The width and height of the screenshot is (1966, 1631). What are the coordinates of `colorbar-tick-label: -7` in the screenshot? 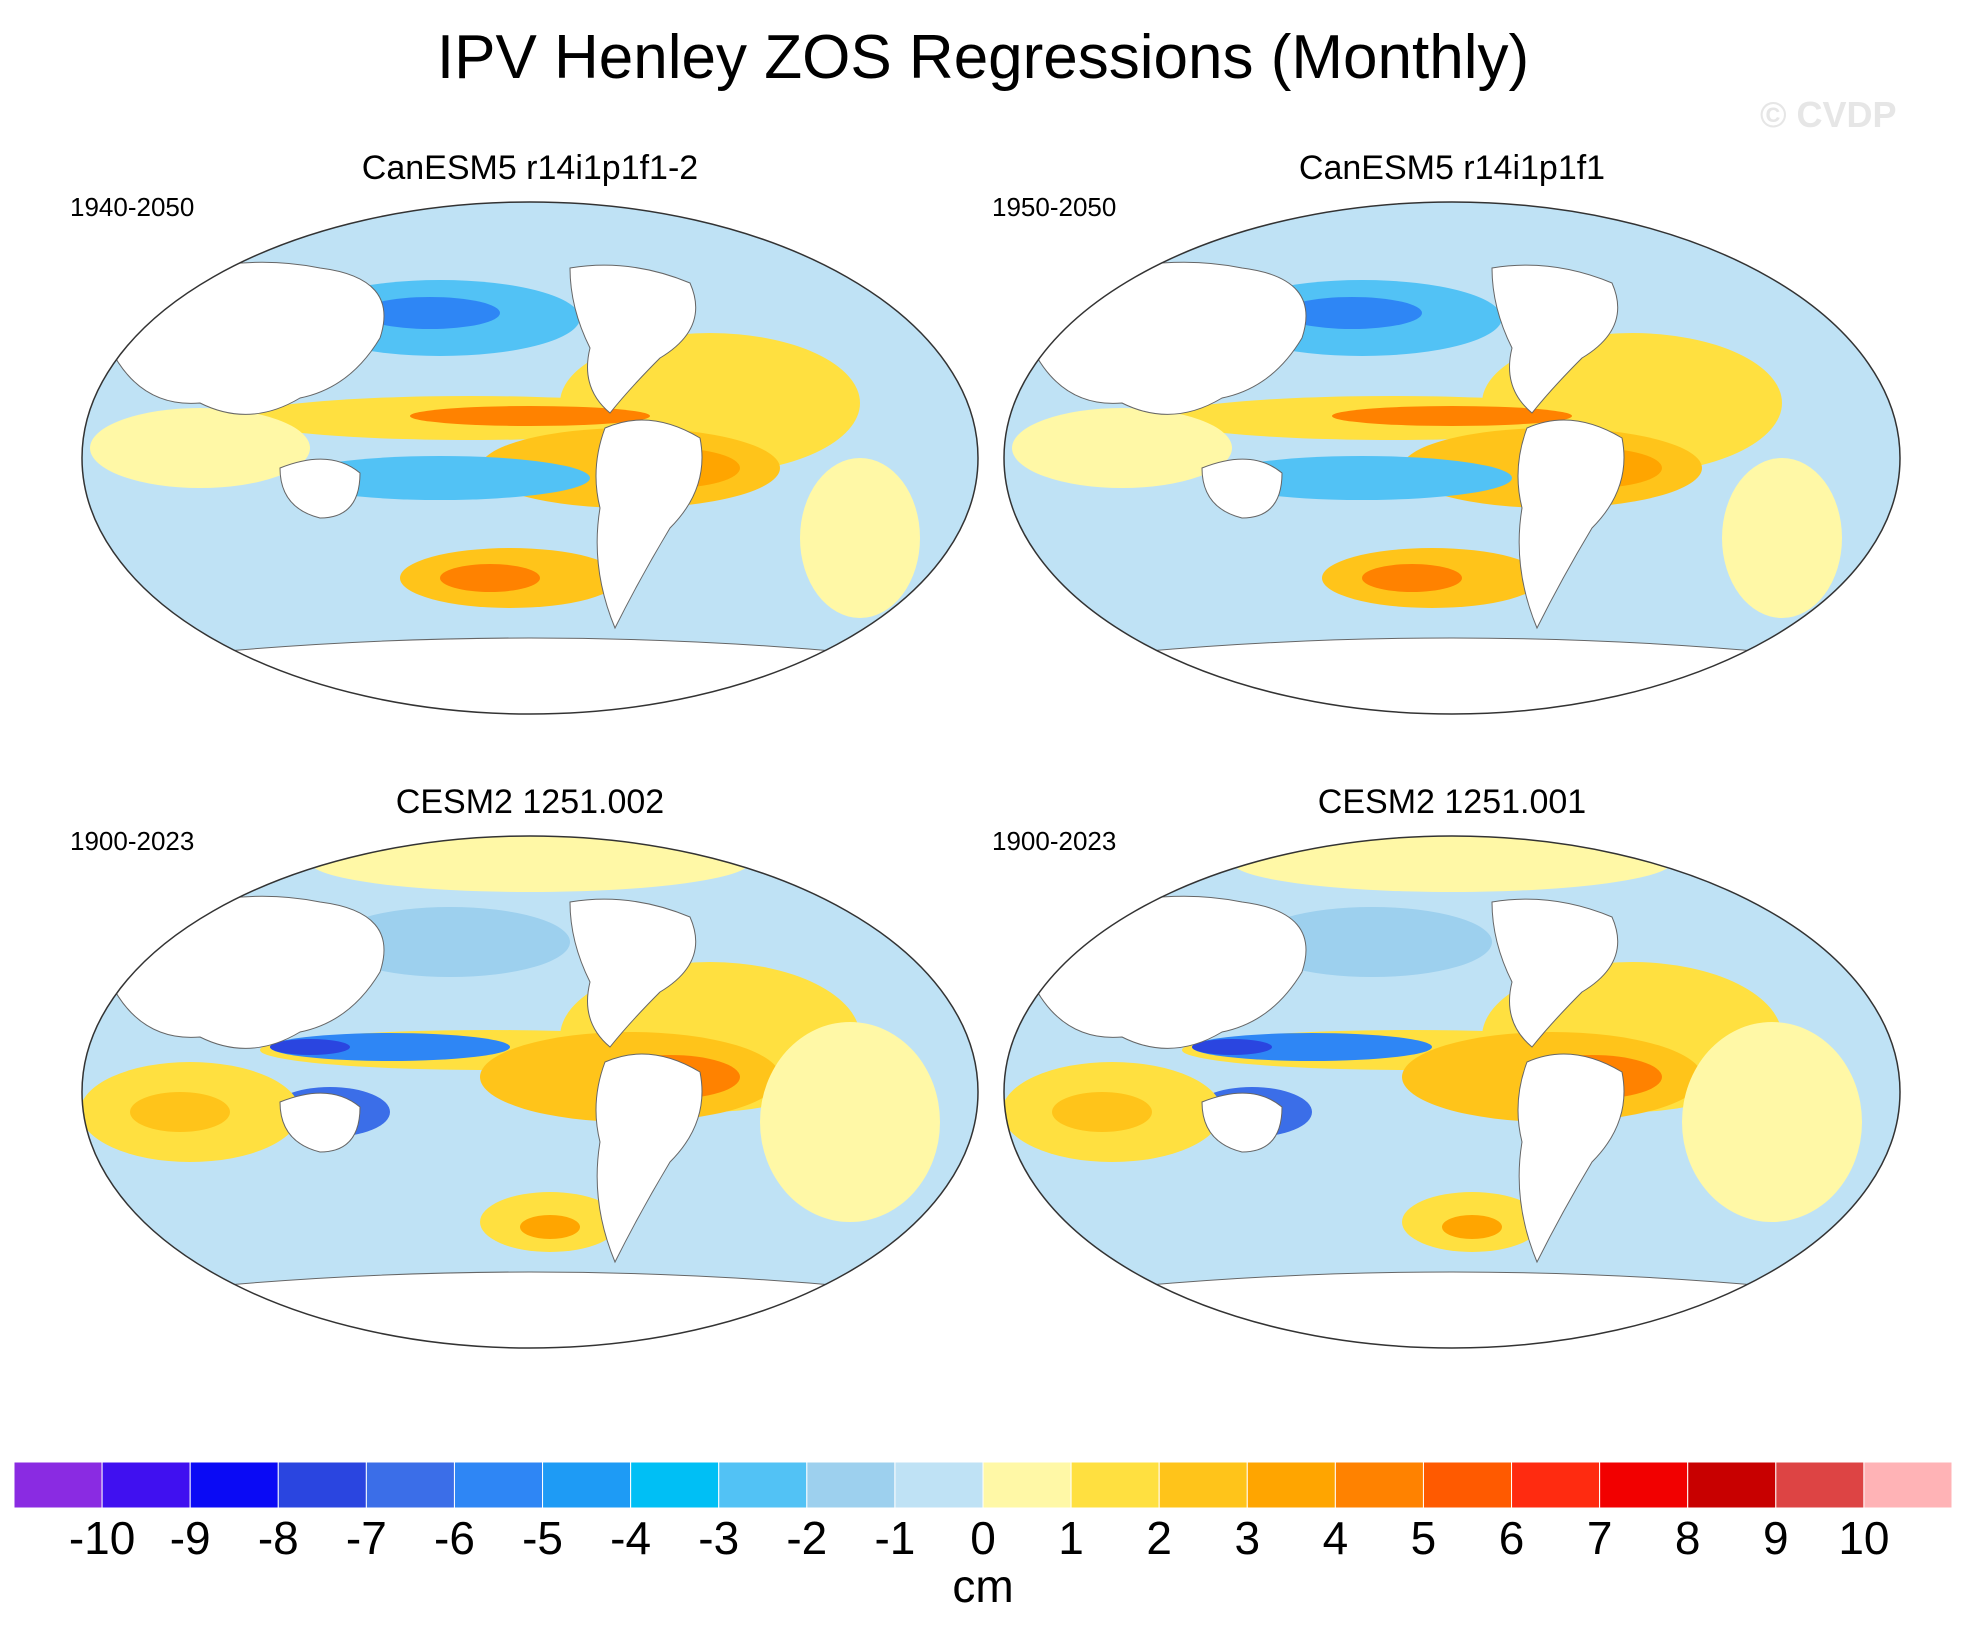 It's located at (366, 1538).